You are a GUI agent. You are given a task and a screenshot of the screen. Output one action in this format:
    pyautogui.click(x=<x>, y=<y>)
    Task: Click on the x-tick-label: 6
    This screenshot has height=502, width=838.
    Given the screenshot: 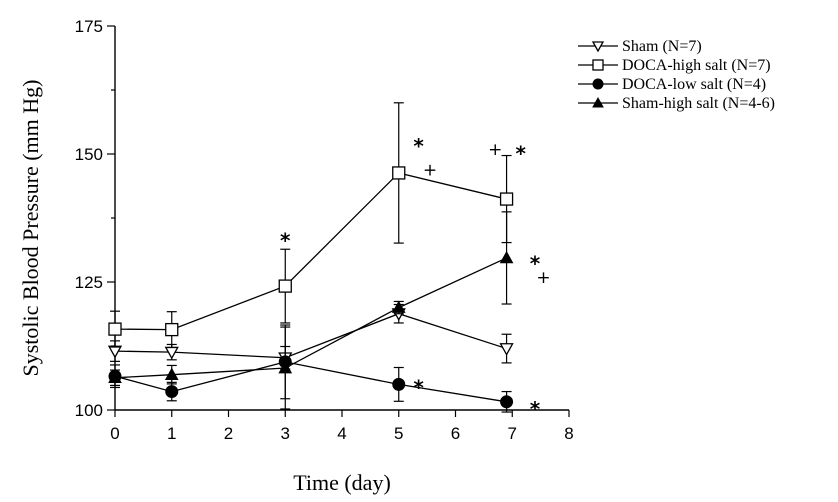 What is the action you would take?
    pyautogui.click(x=455, y=433)
    